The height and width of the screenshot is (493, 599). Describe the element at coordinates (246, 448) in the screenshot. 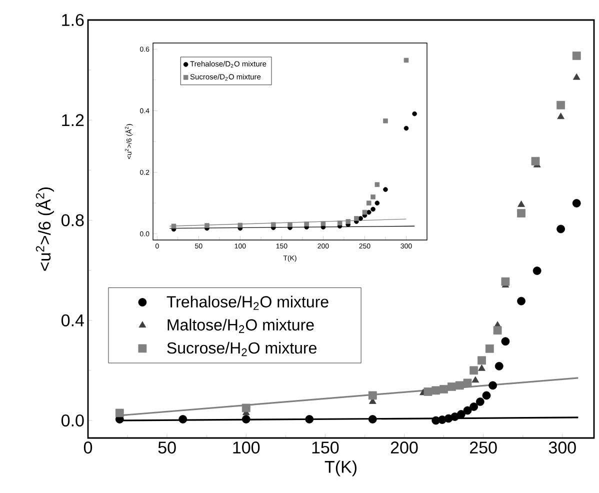

I see `x-tick-label: 100` at that location.